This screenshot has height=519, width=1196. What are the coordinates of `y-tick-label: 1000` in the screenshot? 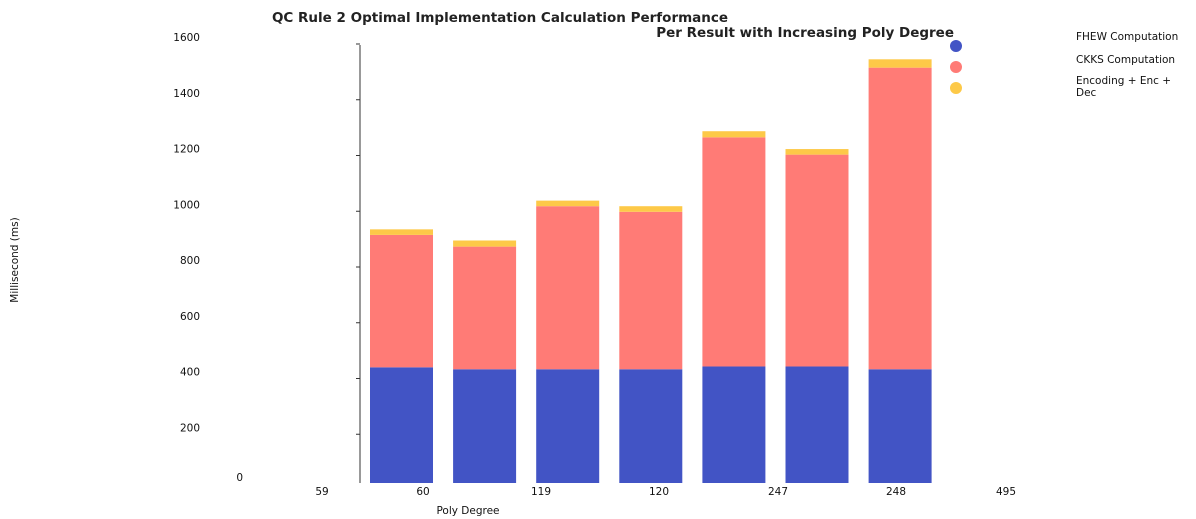 It's located at (186, 205).